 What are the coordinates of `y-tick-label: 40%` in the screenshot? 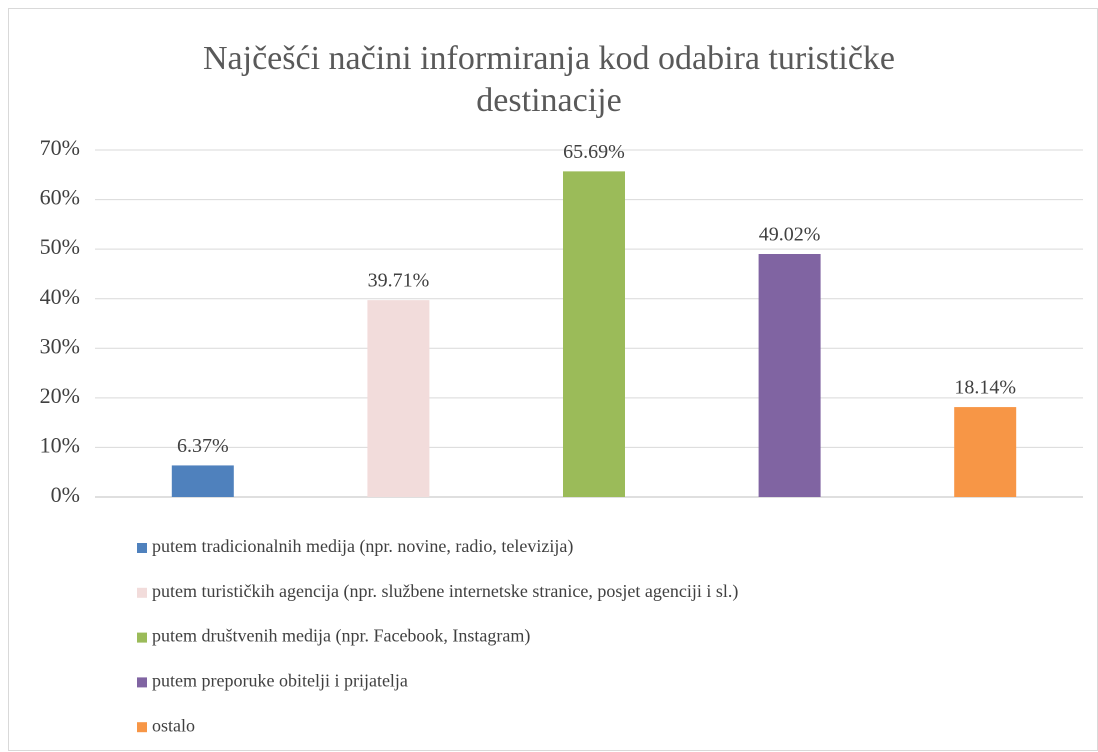 It's located at (60, 296).